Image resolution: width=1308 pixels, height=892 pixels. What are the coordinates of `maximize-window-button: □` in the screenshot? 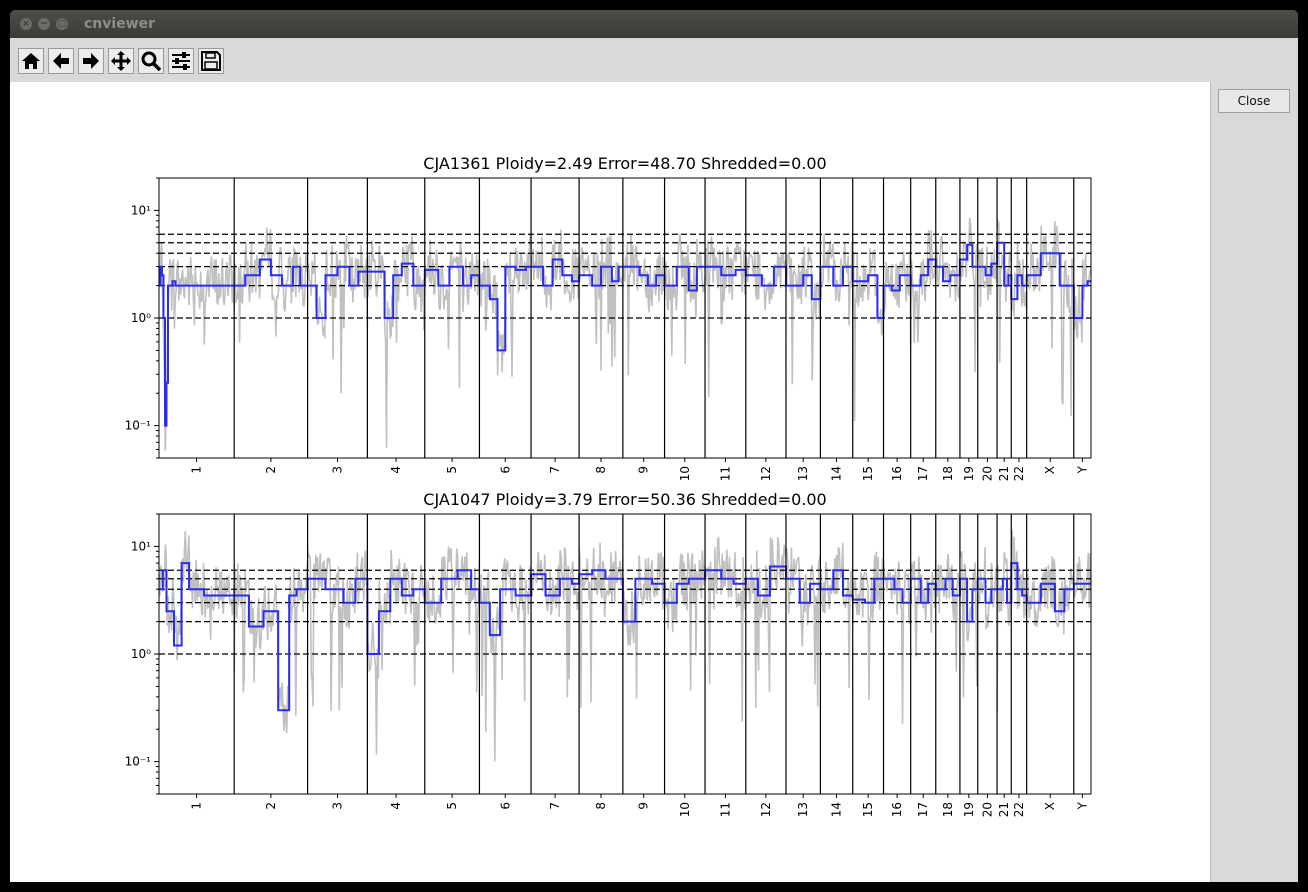 It's located at (62, 24).